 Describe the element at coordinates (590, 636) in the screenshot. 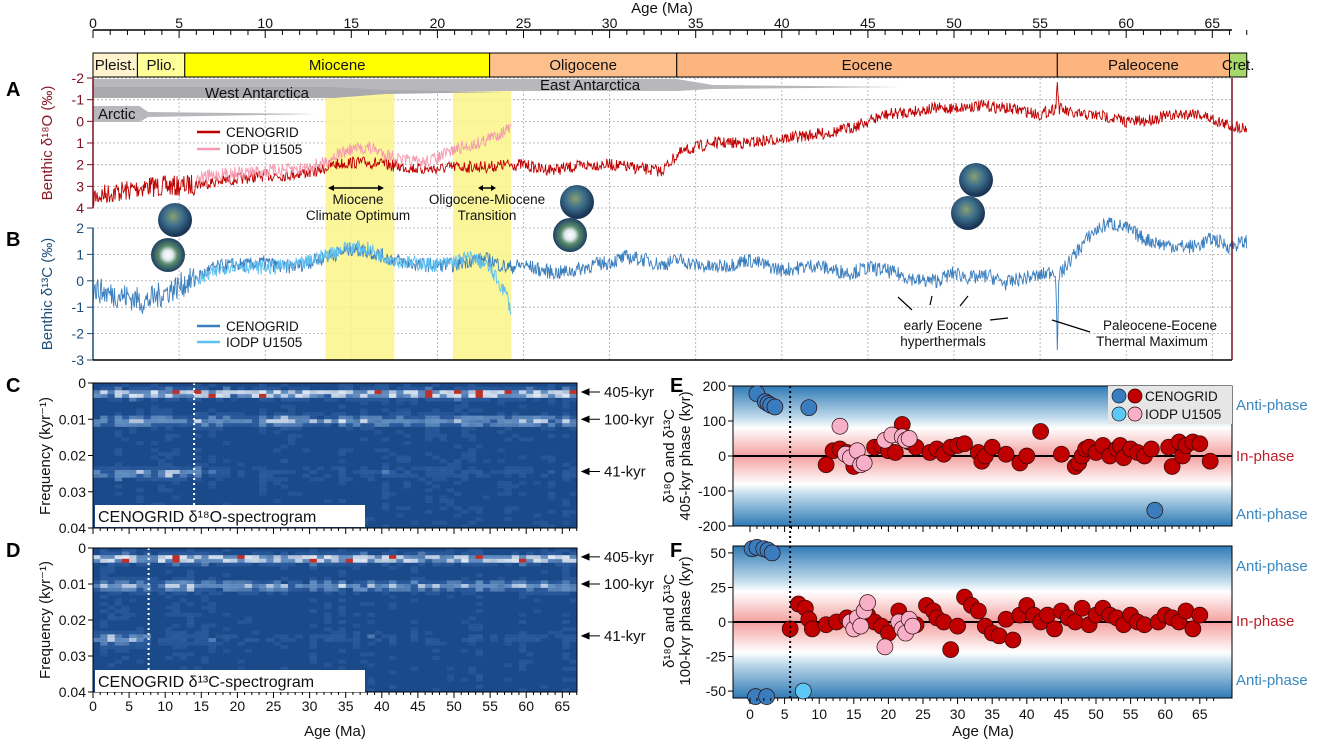

I see `arrow-icon` at that location.